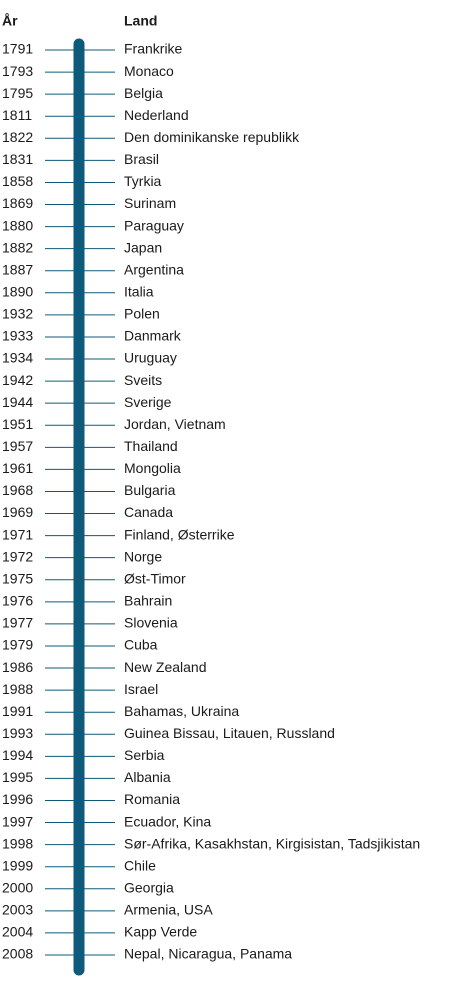 The height and width of the screenshot is (990, 450). Describe the element at coordinates (17, 799) in the screenshot. I see `year-label: 1996` at that location.